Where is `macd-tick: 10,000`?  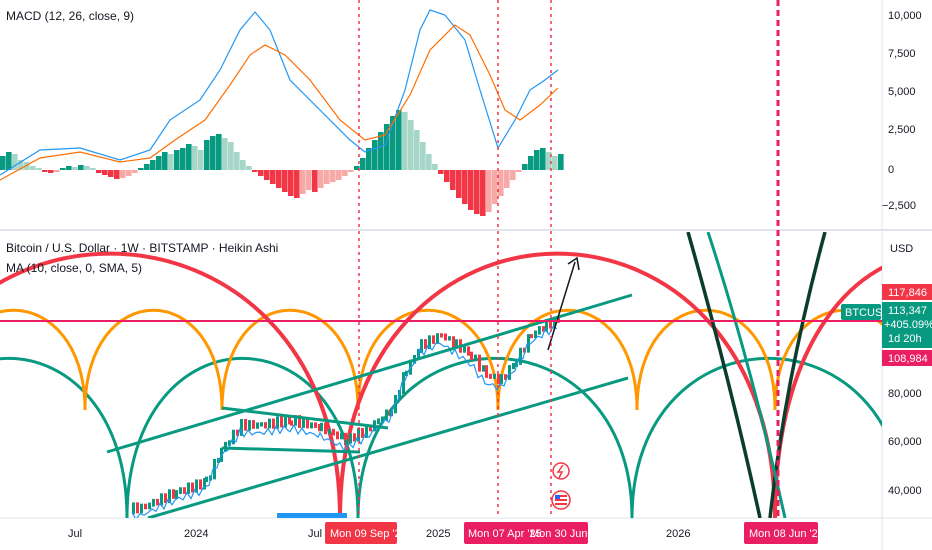 macd-tick: 10,000 is located at coordinates (905, 16).